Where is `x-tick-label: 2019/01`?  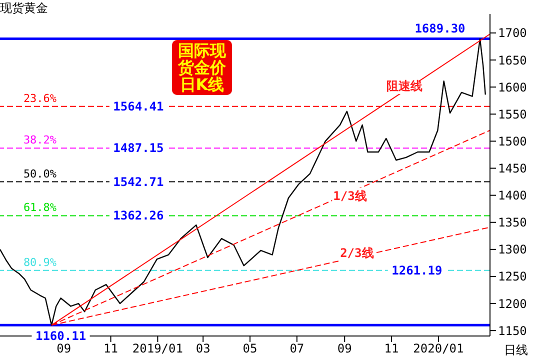
x-tick-label: 2019/01 is located at coordinates (157, 349).